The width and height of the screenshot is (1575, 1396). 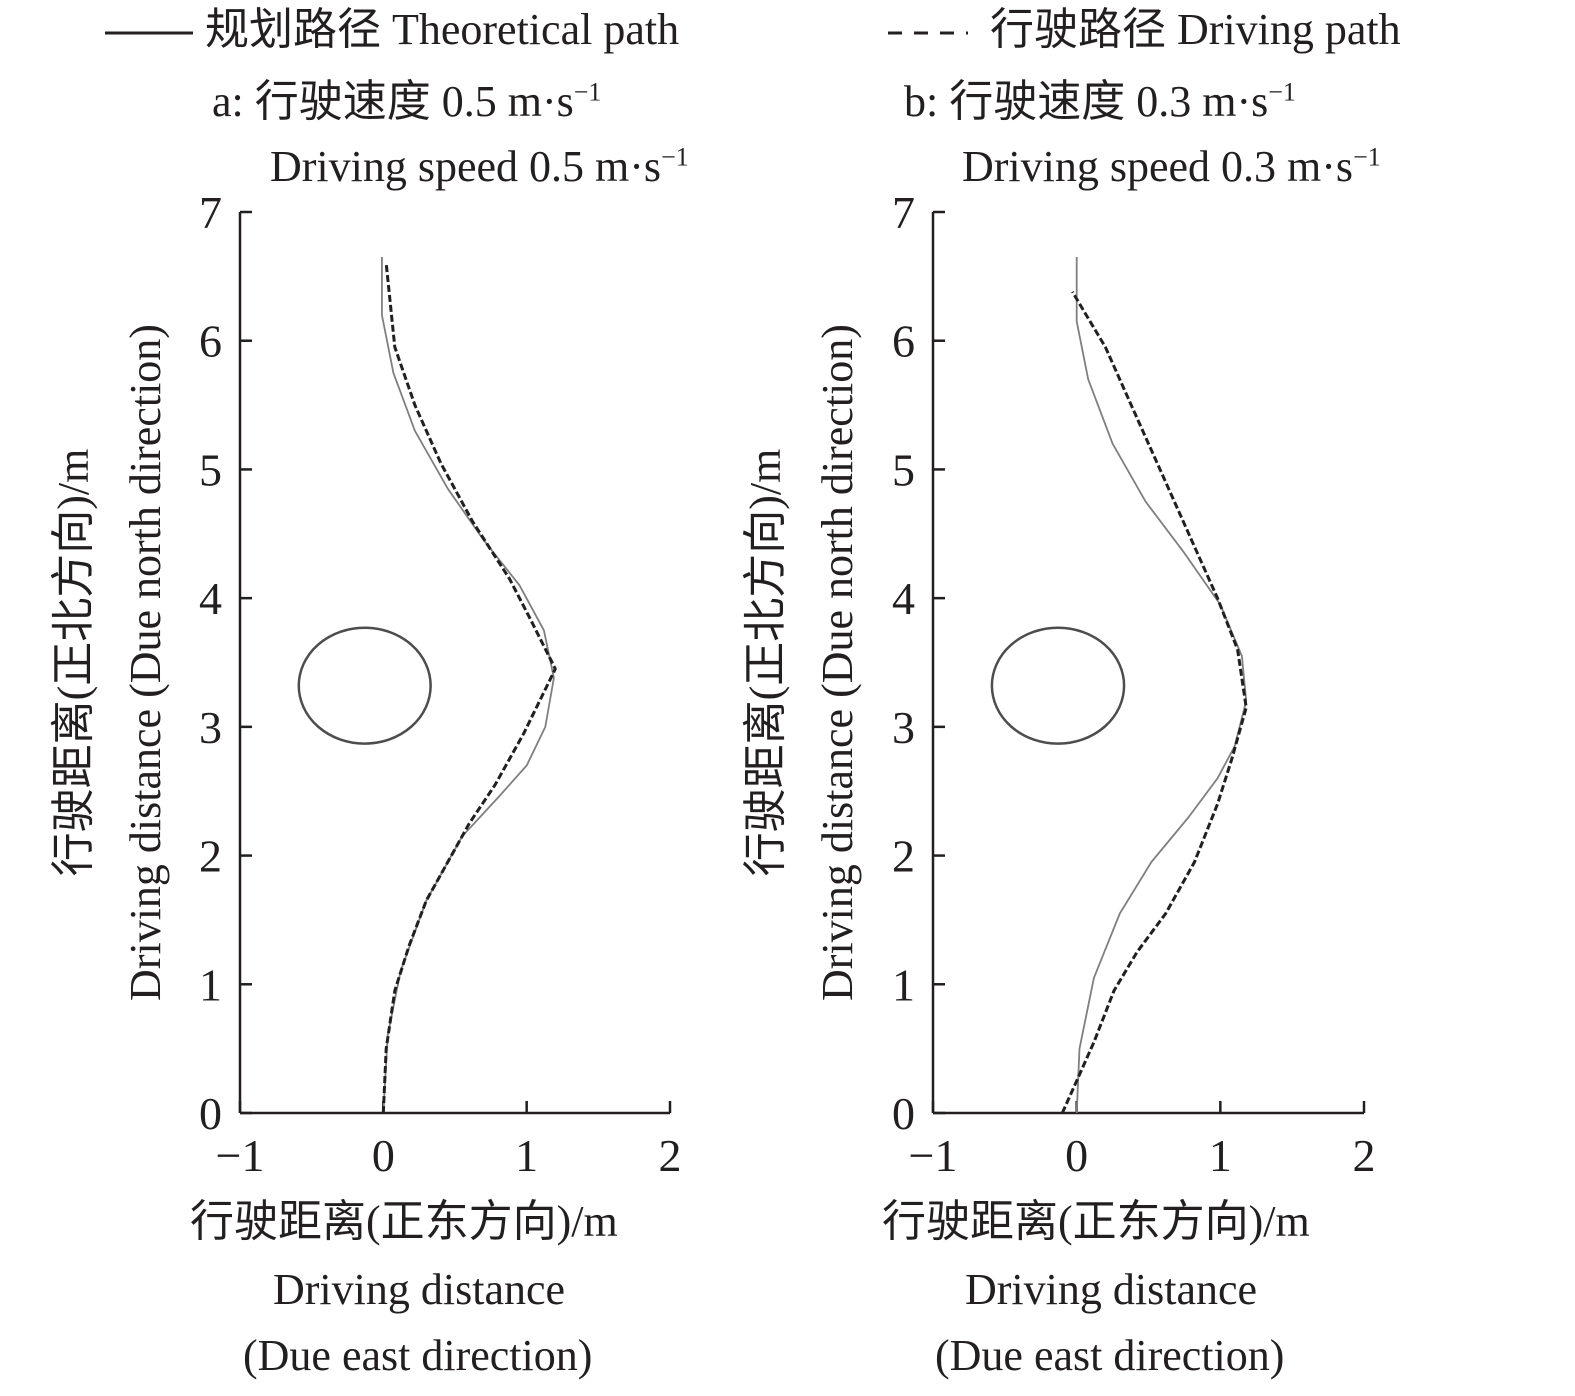 What do you see at coordinates (149, 33) in the screenshot?
I see `legend-solid-swatch` at bounding box center [149, 33].